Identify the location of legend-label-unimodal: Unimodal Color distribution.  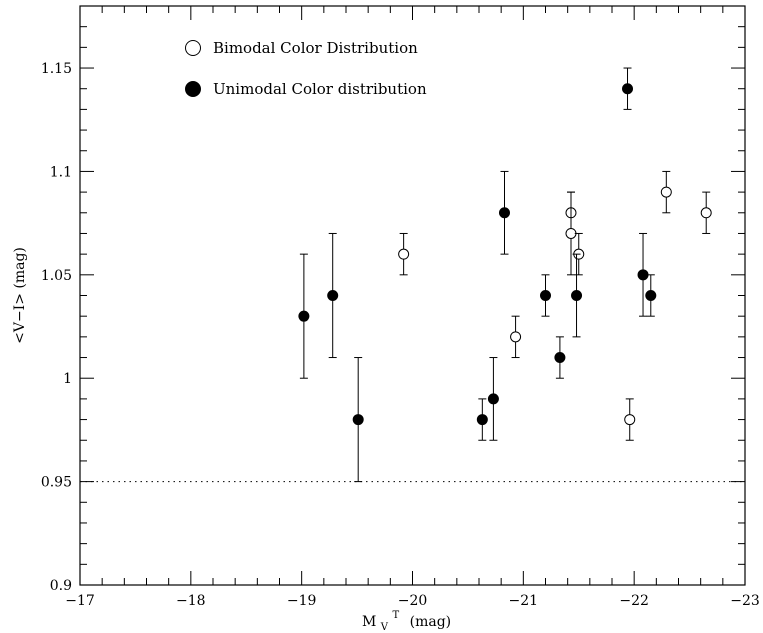
(320, 89).